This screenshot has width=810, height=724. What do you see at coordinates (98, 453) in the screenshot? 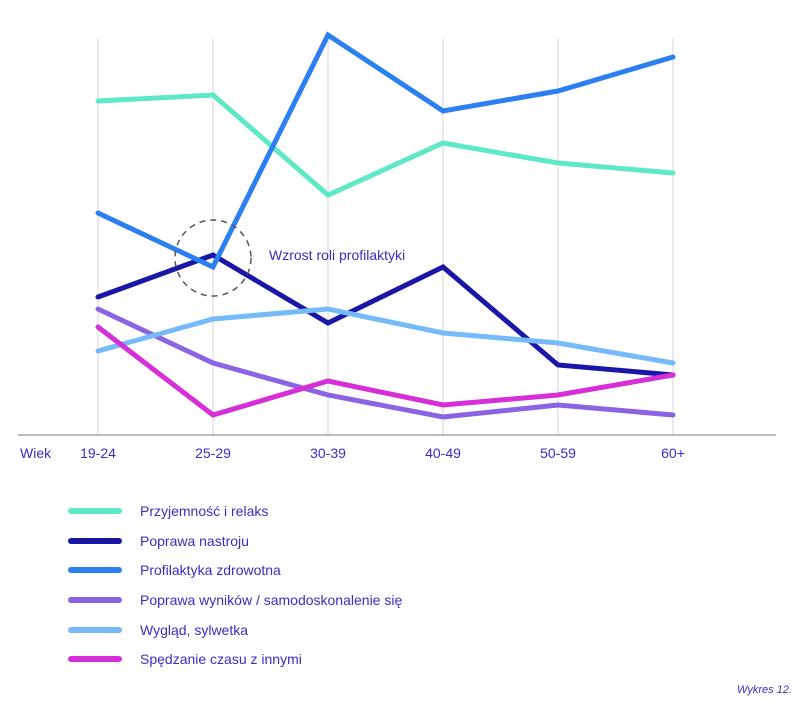
I see `x-tick-label: 19-24` at bounding box center [98, 453].